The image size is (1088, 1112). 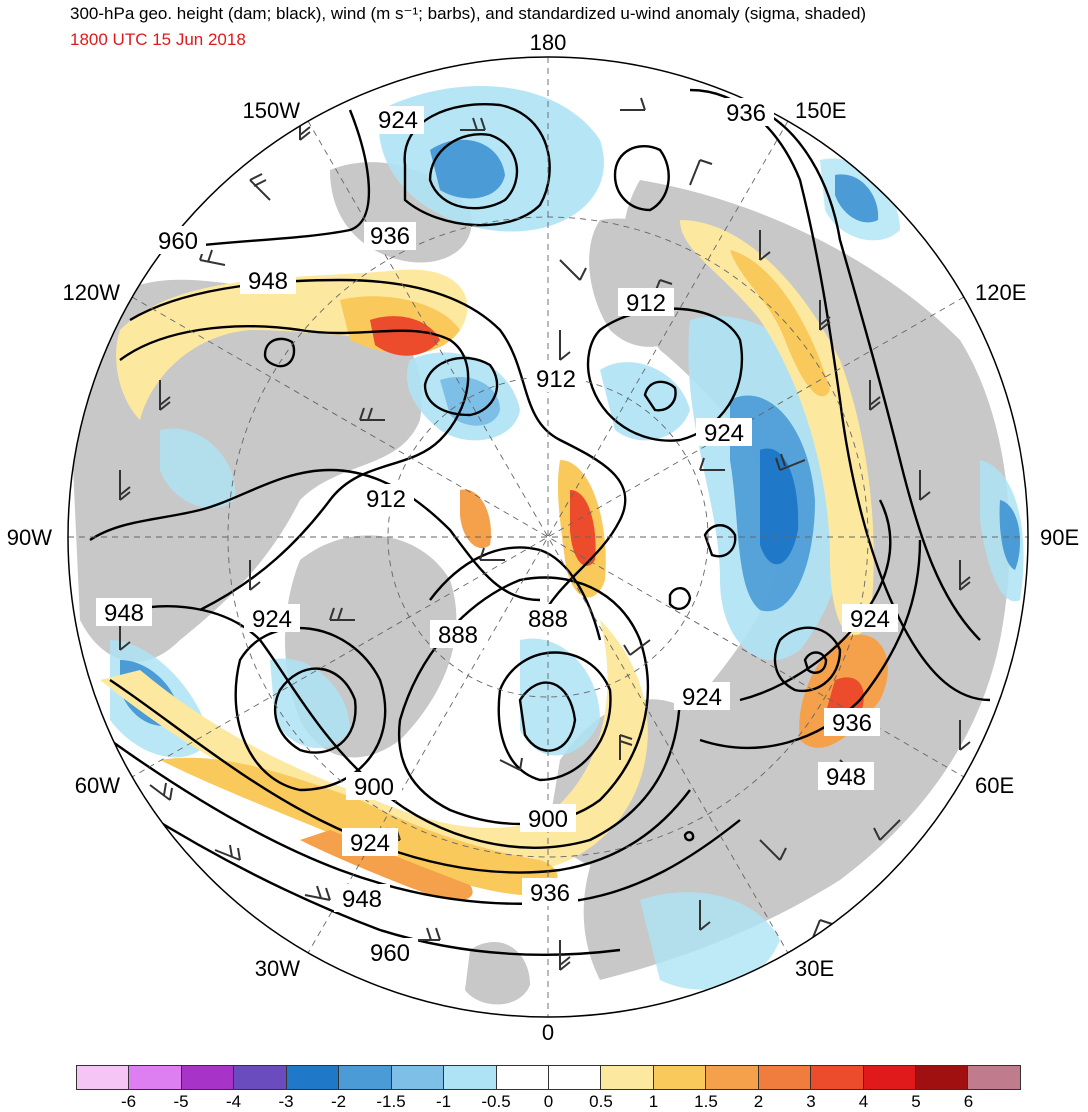 I want to click on lon-label-60e: 60E, so click(x=994, y=785).